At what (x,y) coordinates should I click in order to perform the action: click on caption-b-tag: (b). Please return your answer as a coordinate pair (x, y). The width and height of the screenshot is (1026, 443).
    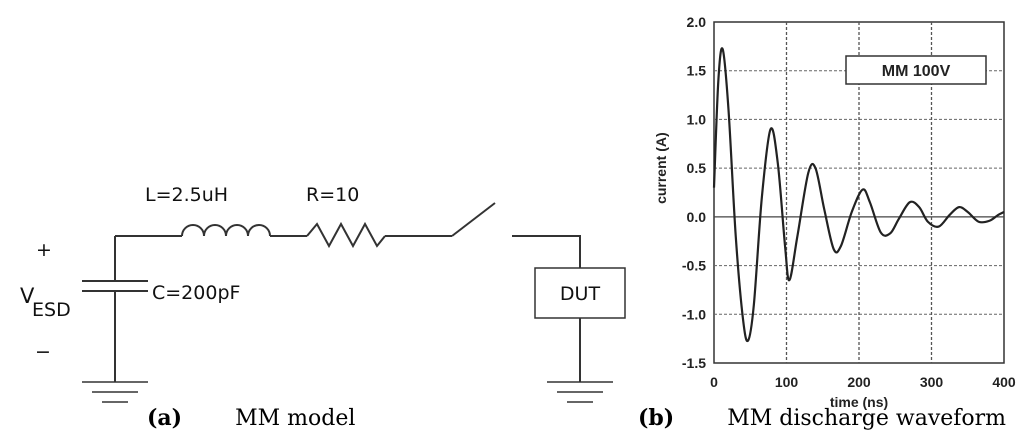
    Looking at the image, I should click on (656, 418).